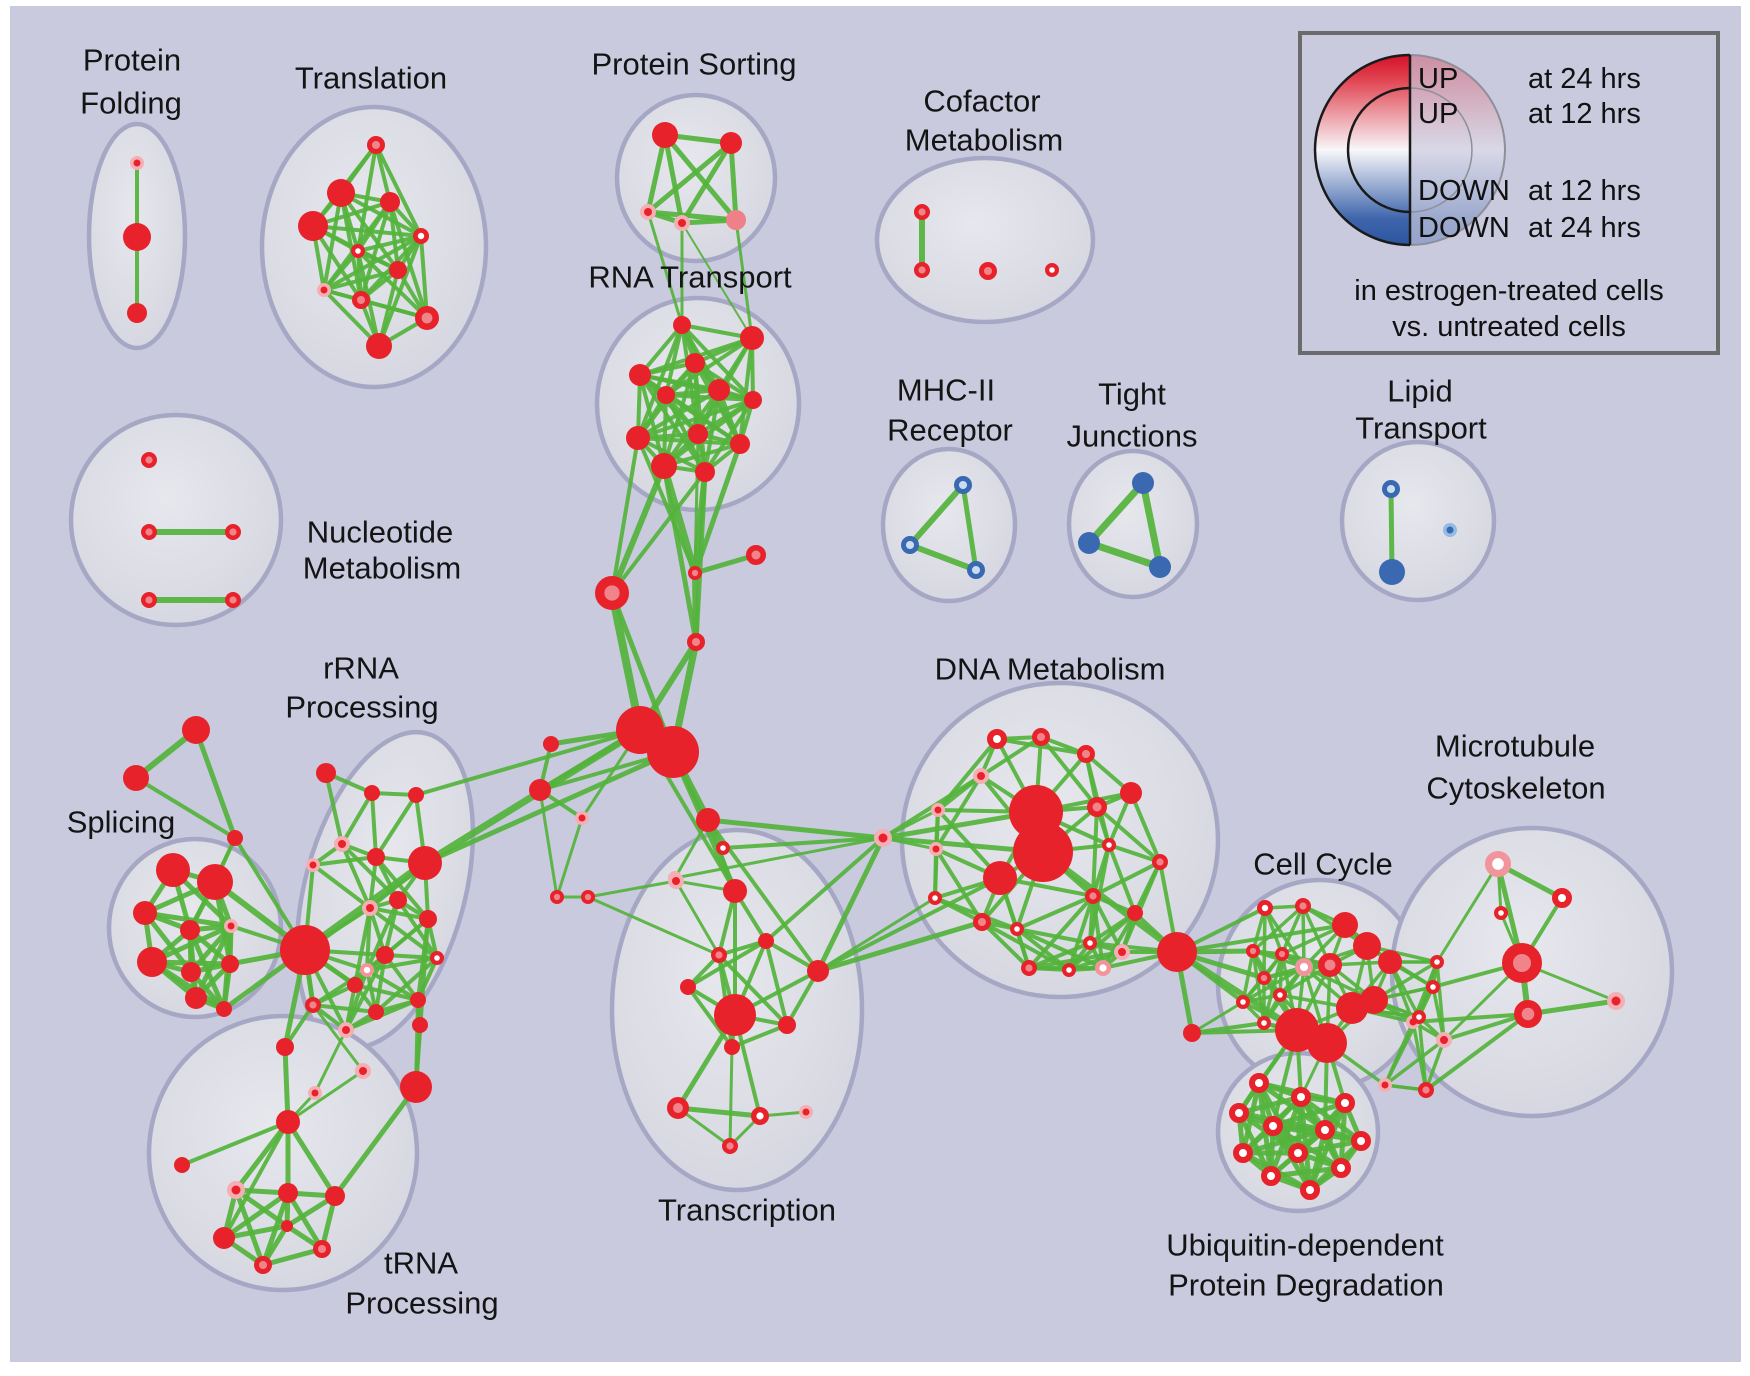 The width and height of the screenshot is (1750, 1376). What do you see at coordinates (1515, 788) in the screenshot?
I see `cluster-label-microtubule-cytoskeleton: Cytoskeleton` at bounding box center [1515, 788].